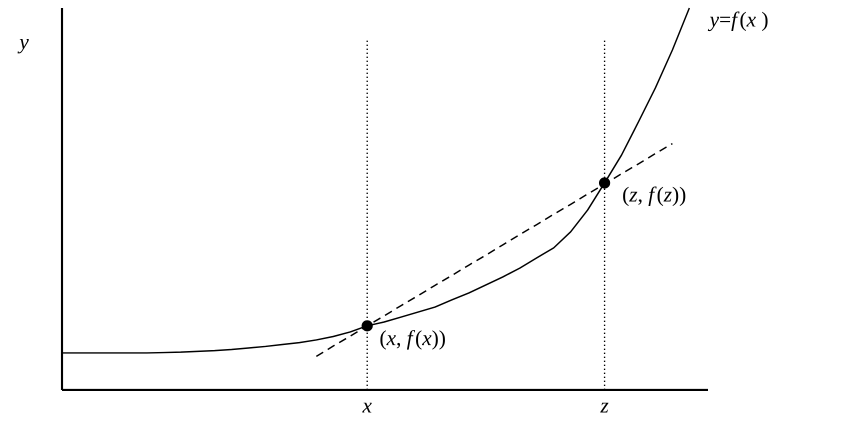 The height and width of the screenshot is (434, 845). I want to click on annotation: y=f(x ), so click(738, 22).